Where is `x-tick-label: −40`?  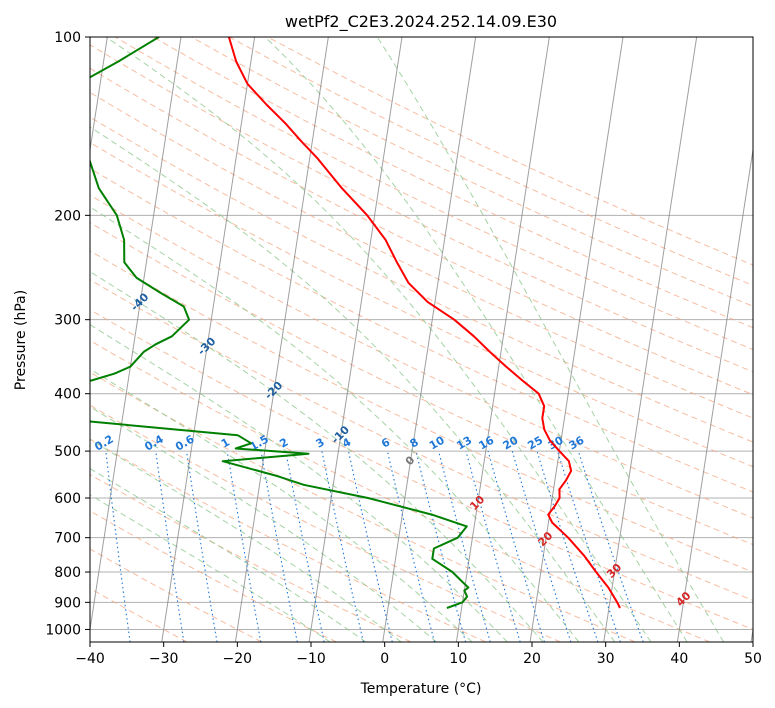 x-tick-label: −40 is located at coordinates (90, 659).